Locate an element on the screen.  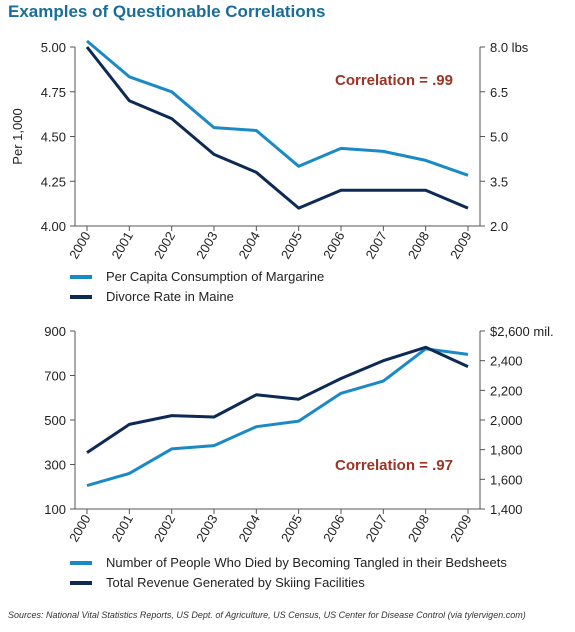
chart1-x-tick-label: 2003 is located at coordinates (206, 245).